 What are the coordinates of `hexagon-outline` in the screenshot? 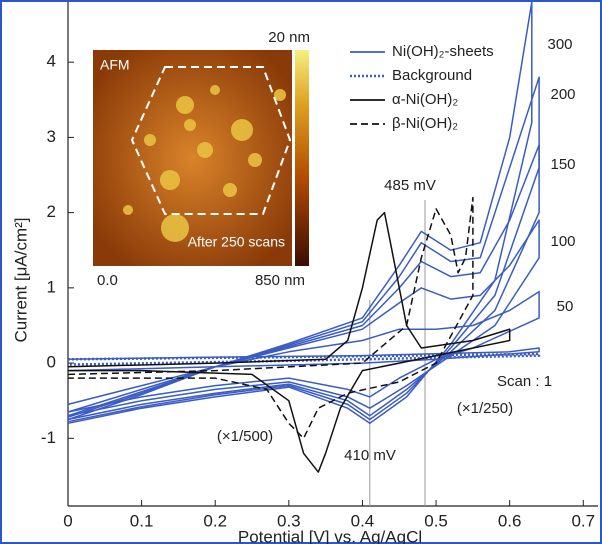 It's located at (211, 140).